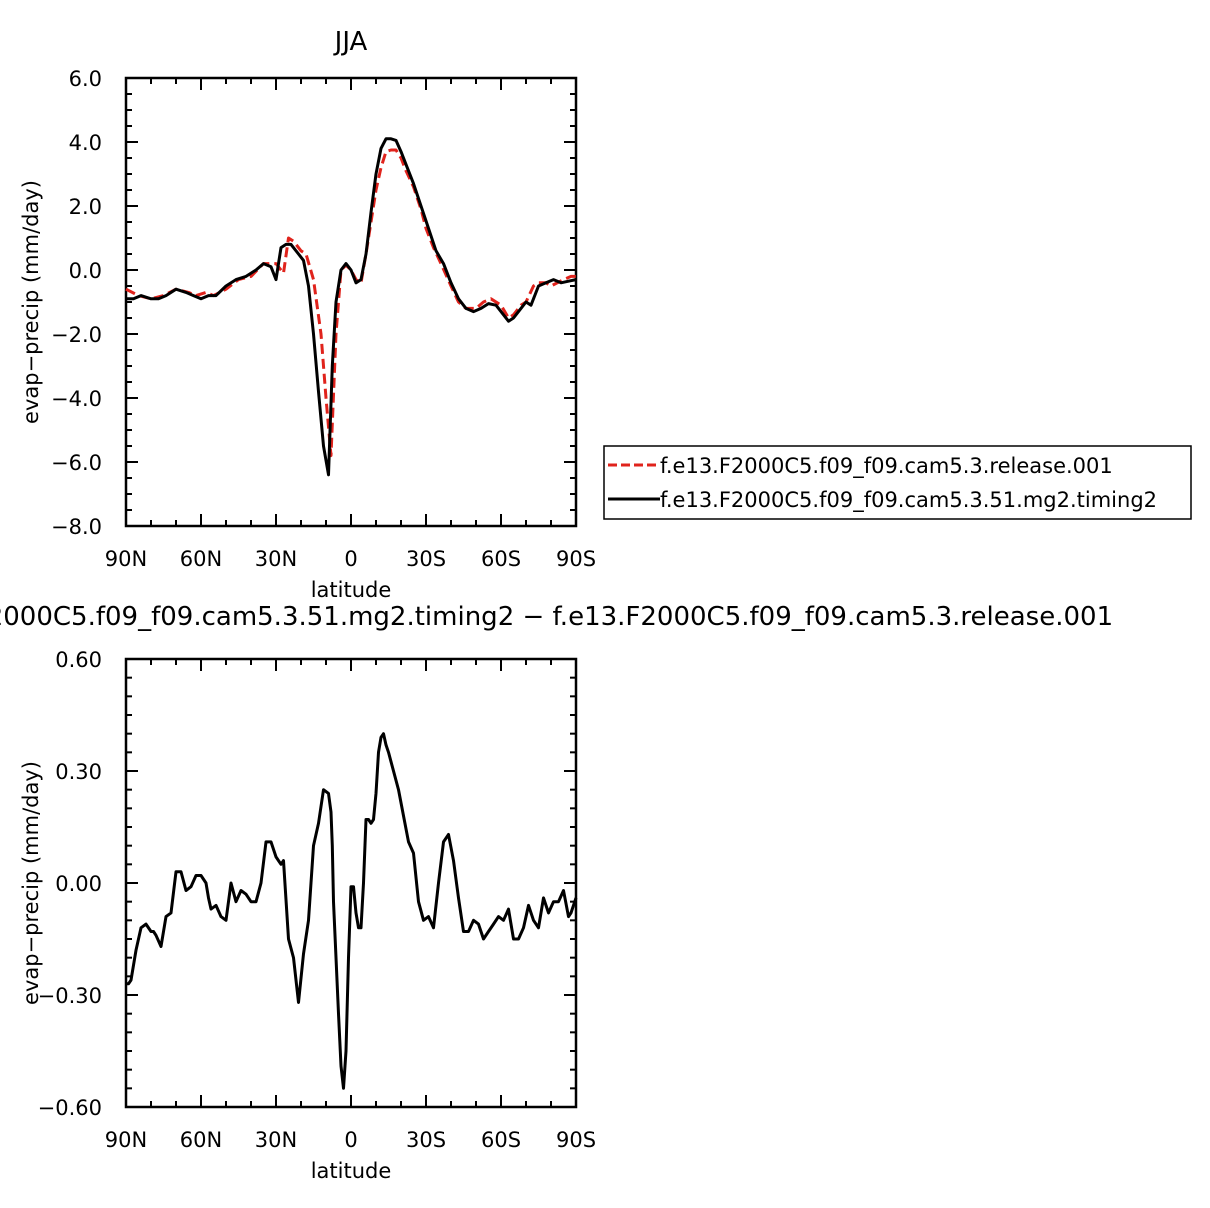  I want to click on chart-title: JJA, so click(350, 42).